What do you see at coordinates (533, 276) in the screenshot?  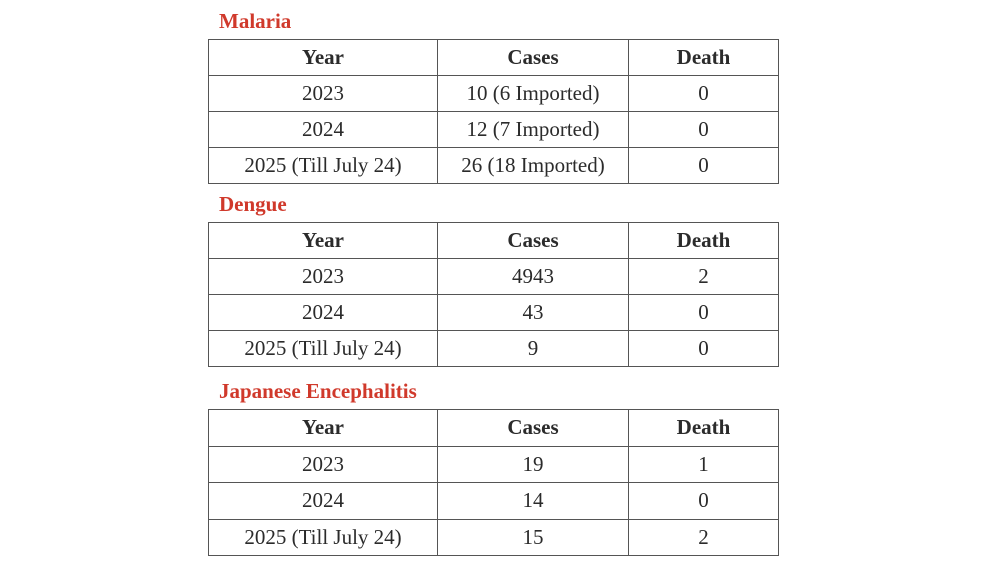 I see `cases-cell: 4943` at bounding box center [533, 276].